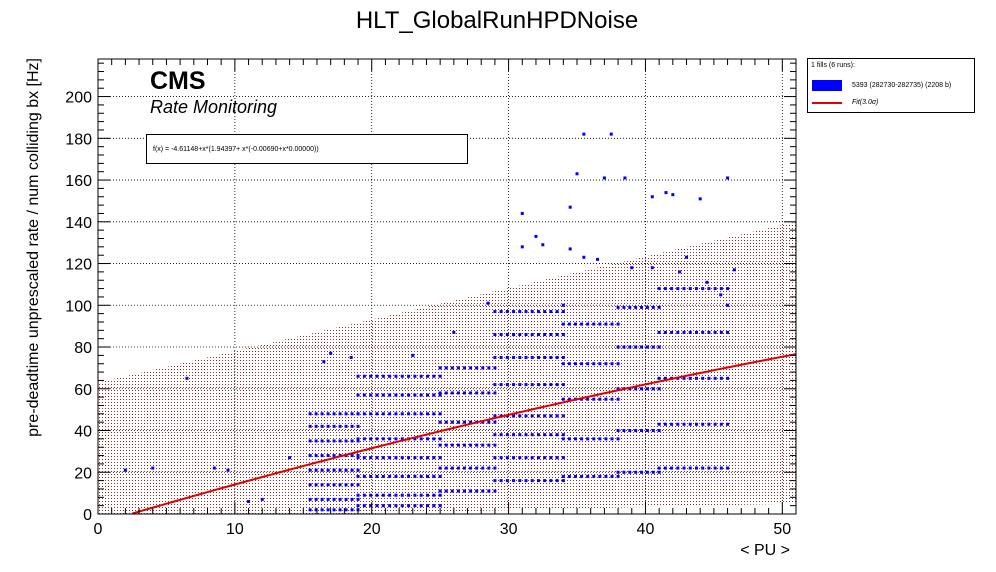 The height and width of the screenshot is (572, 996). I want to click on y-tick-label: 200, so click(78, 98).